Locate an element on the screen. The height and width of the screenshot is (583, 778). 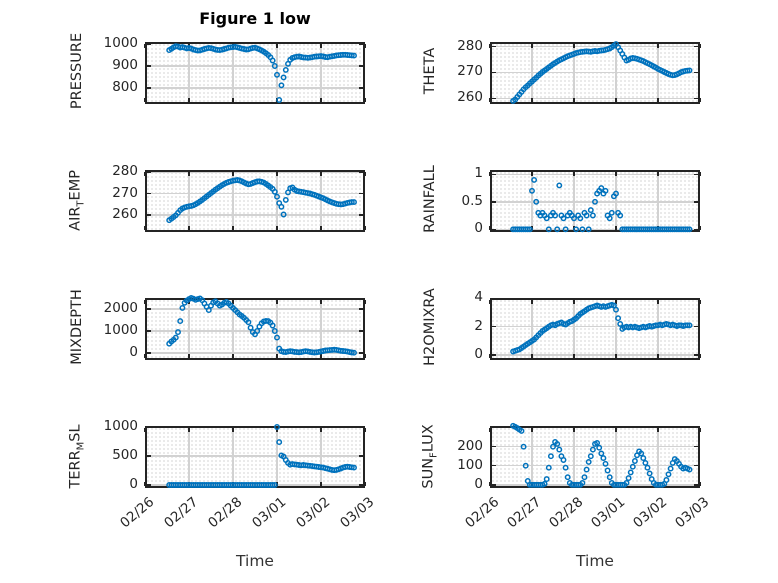
subplot-mixdepth-axes is located at coordinates (255, 329).